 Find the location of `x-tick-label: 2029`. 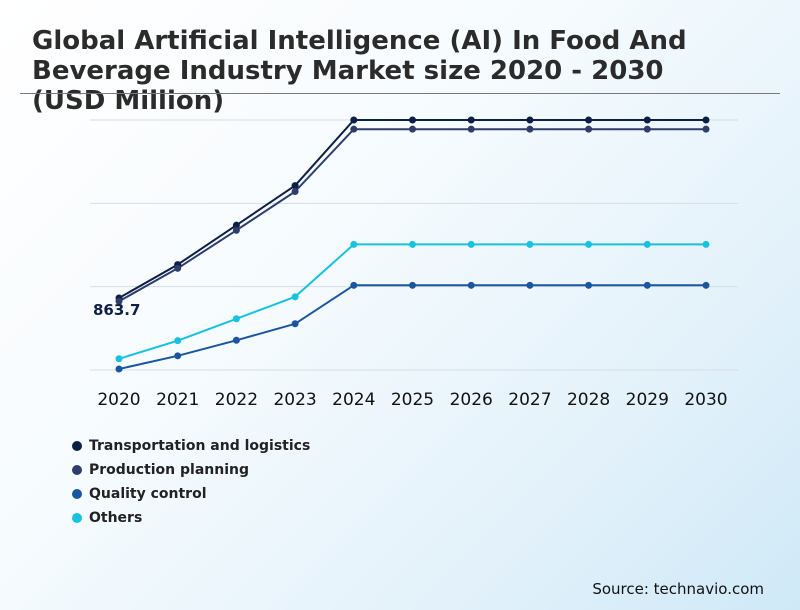

x-tick-label: 2029 is located at coordinates (647, 400).